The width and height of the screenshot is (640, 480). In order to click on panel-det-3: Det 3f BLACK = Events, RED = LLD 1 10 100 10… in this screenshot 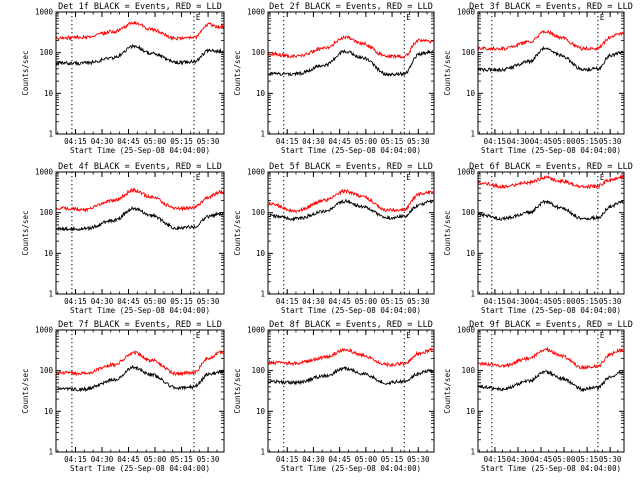, I will do `click(538, 78)`.